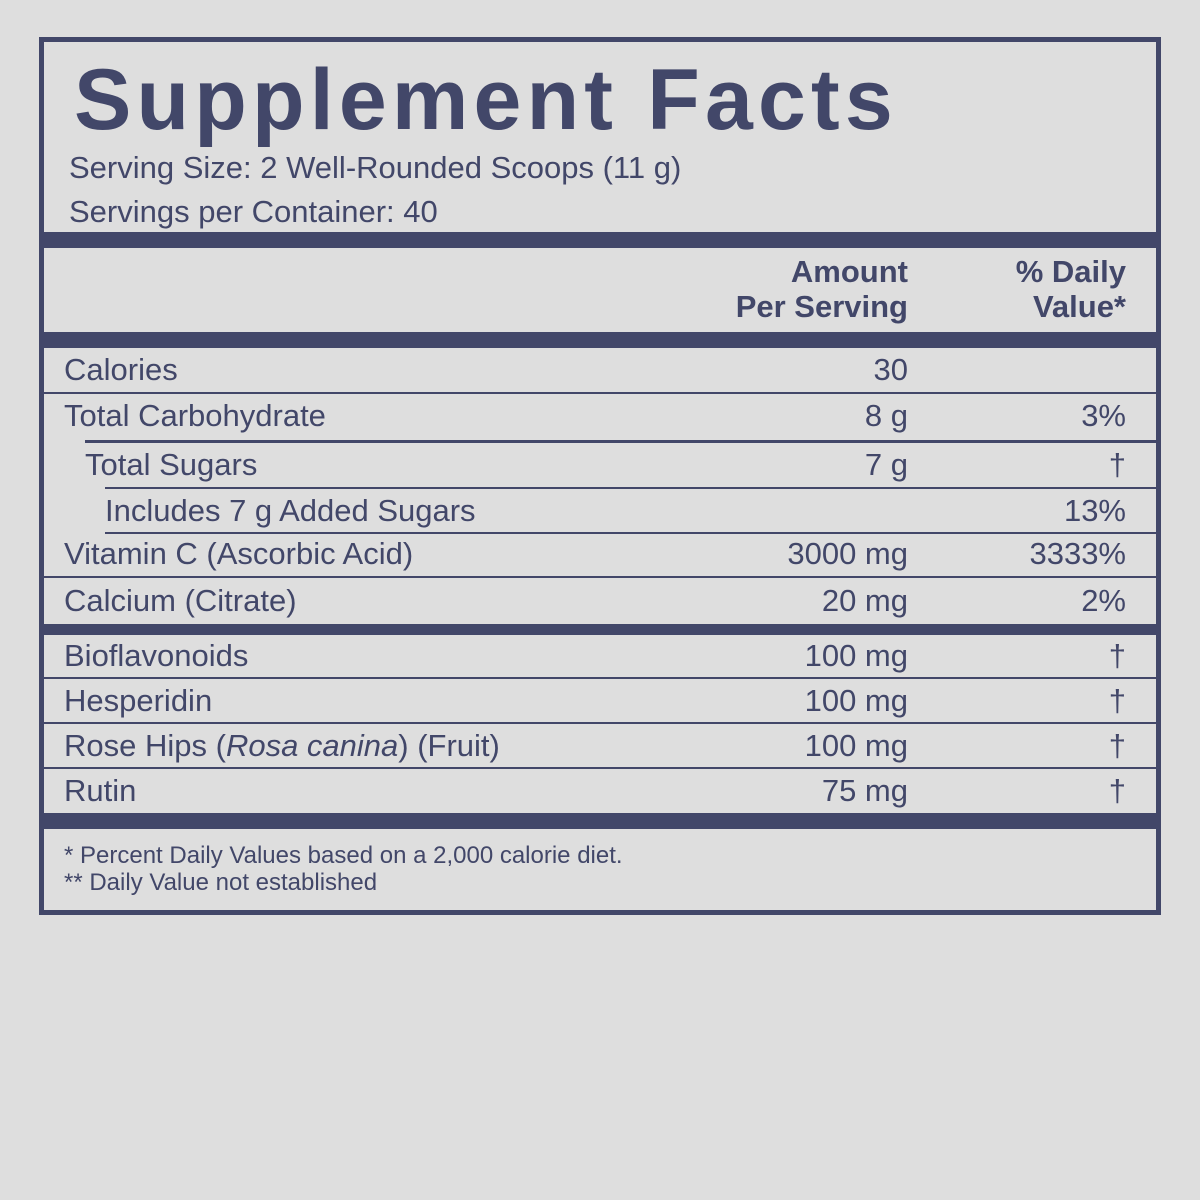  Describe the element at coordinates (253, 211) in the screenshot. I see `servings-per-container: Servings per Container: 40` at that location.